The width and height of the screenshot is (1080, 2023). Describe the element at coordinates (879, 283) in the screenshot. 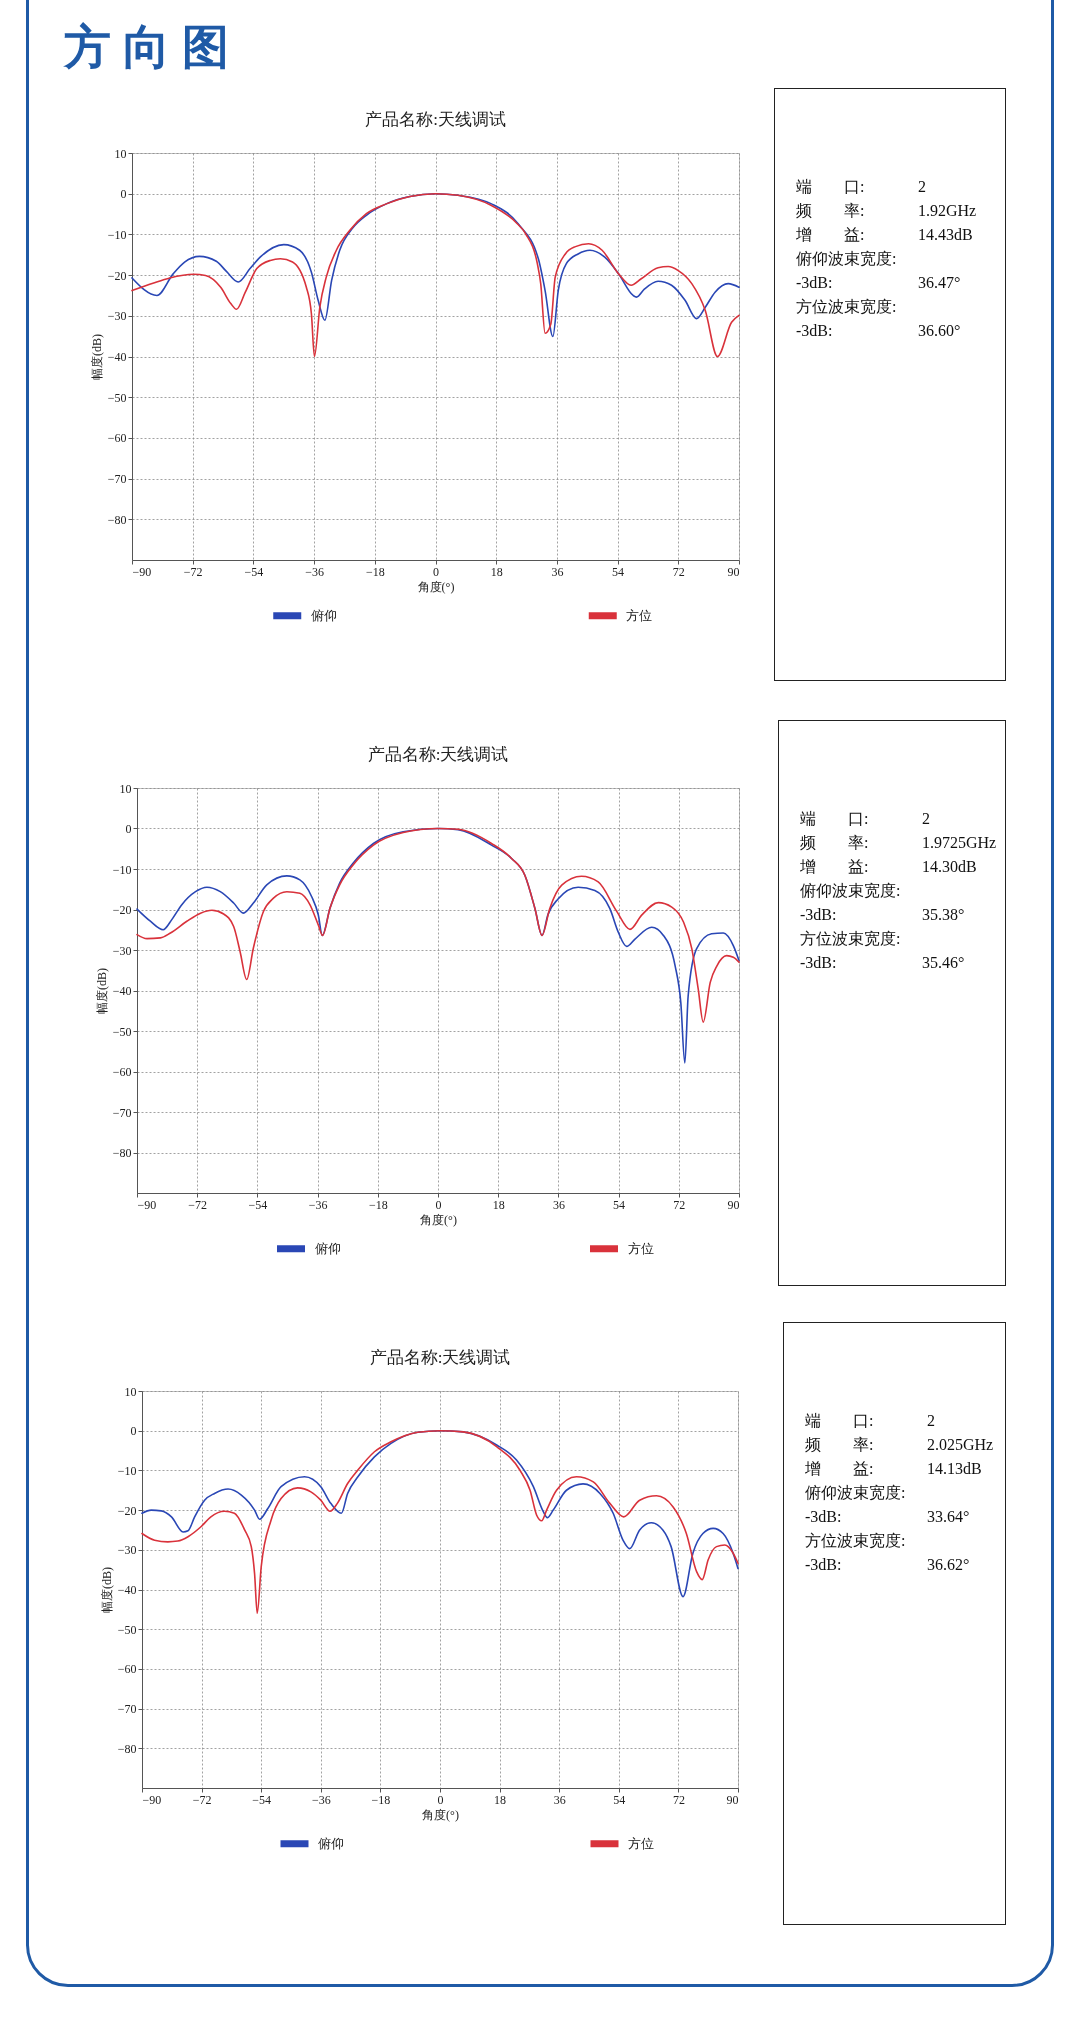

I see `text: -3dB: 36.47°` at that location.